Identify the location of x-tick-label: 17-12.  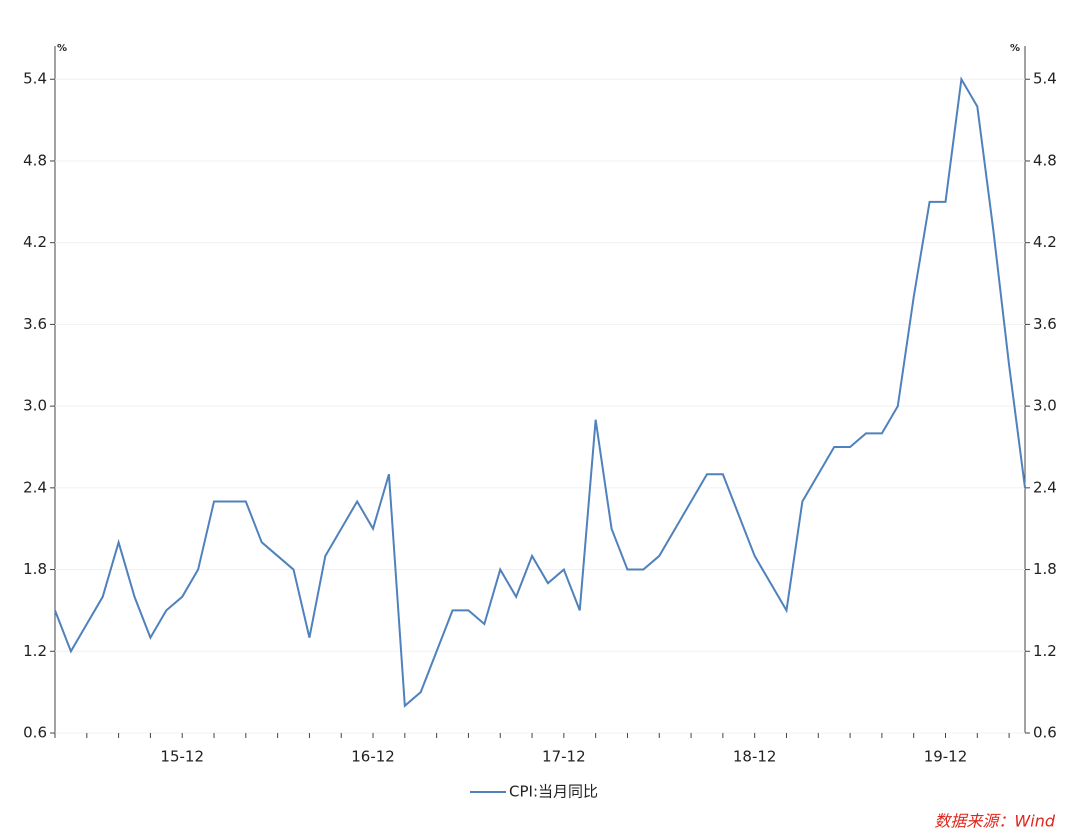
(564, 757).